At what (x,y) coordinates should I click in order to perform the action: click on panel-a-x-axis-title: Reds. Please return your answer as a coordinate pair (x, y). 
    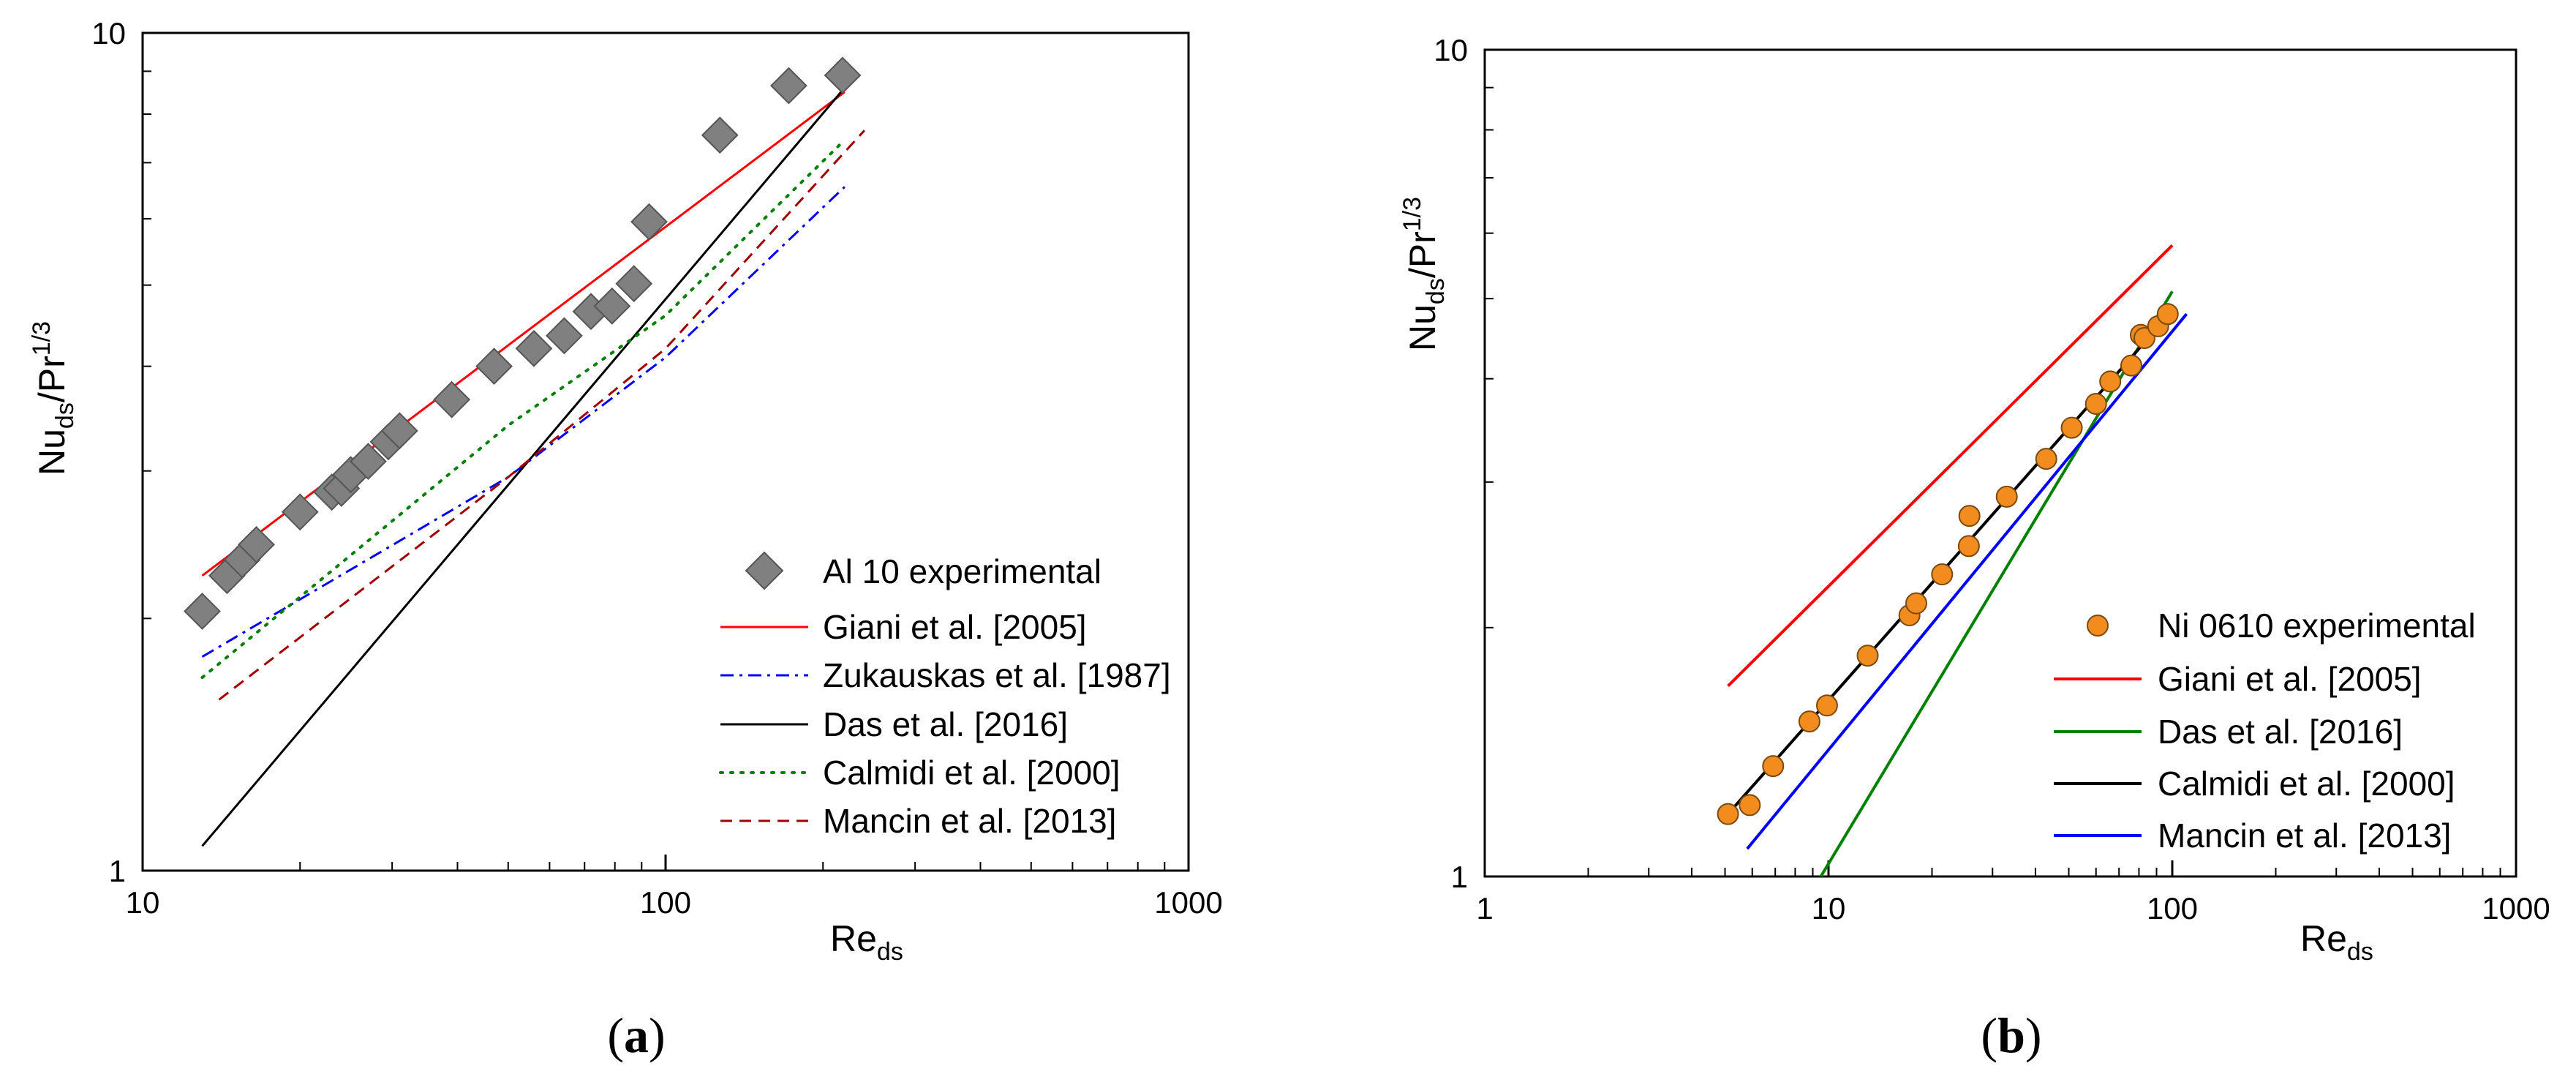
    Looking at the image, I should click on (866, 942).